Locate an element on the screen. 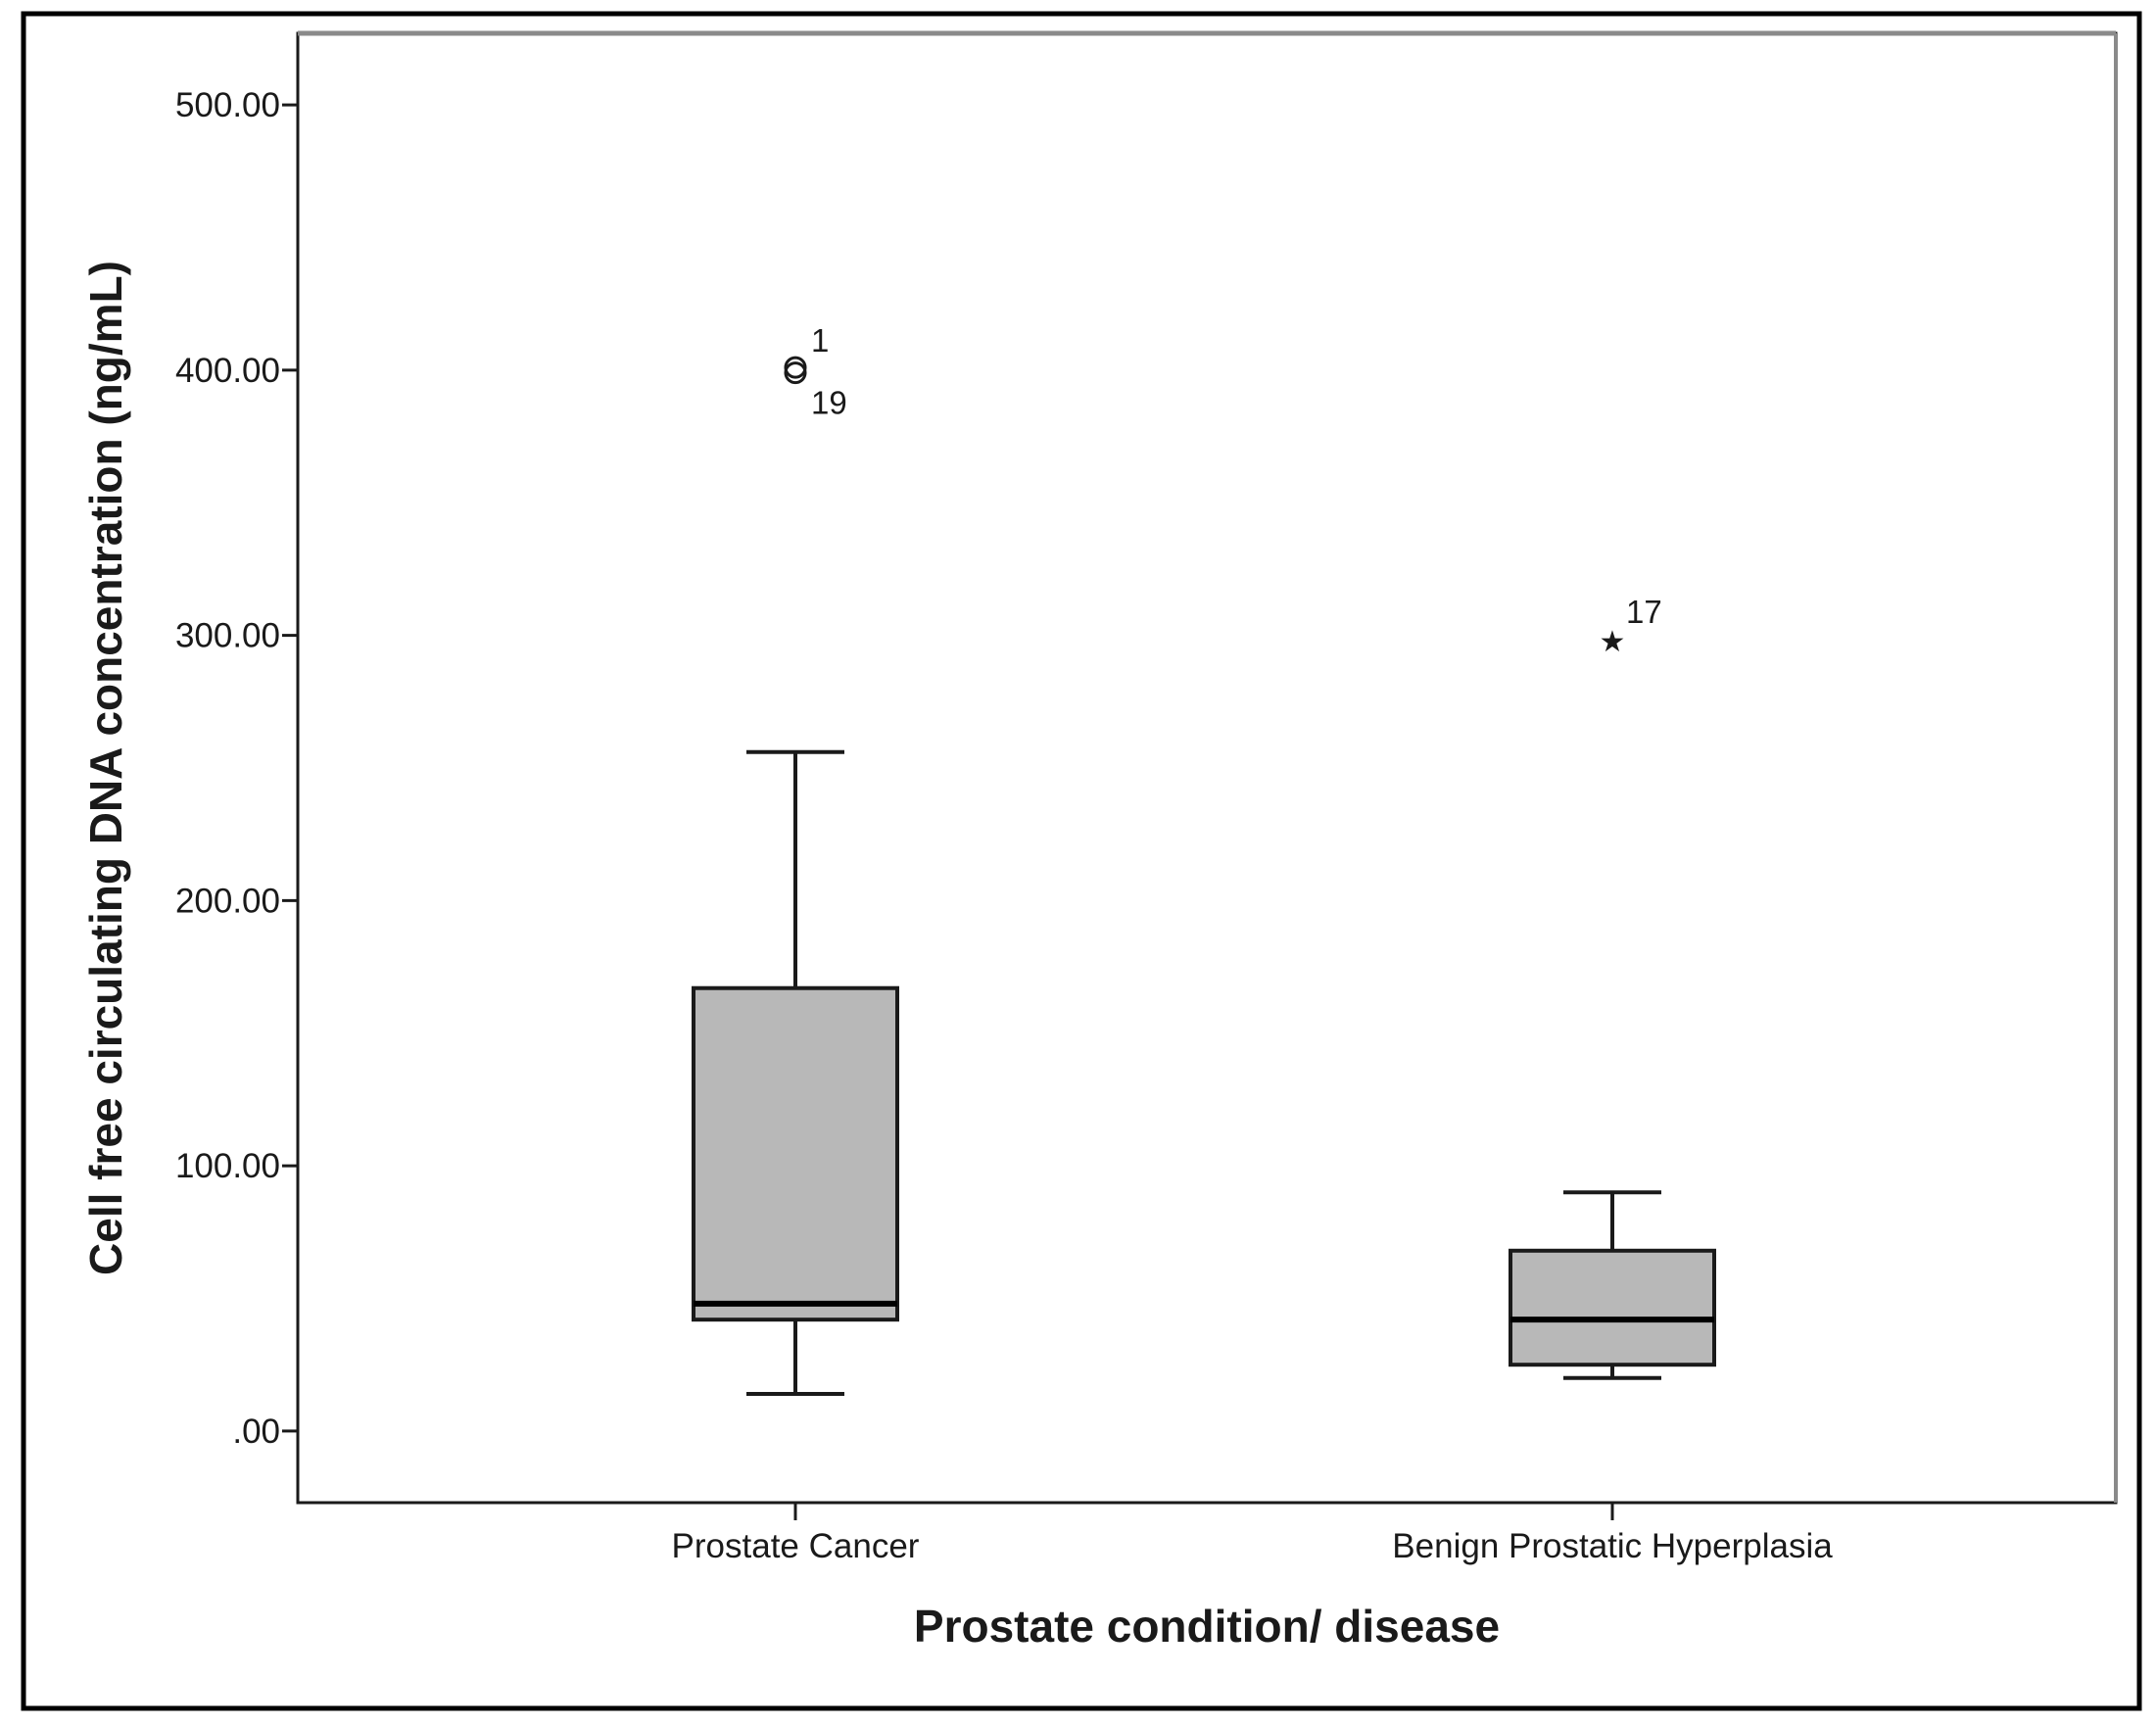 Image resolution: width=2156 pixels, height=1725 pixels. outlier-case-label: 19 is located at coordinates (829, 403).